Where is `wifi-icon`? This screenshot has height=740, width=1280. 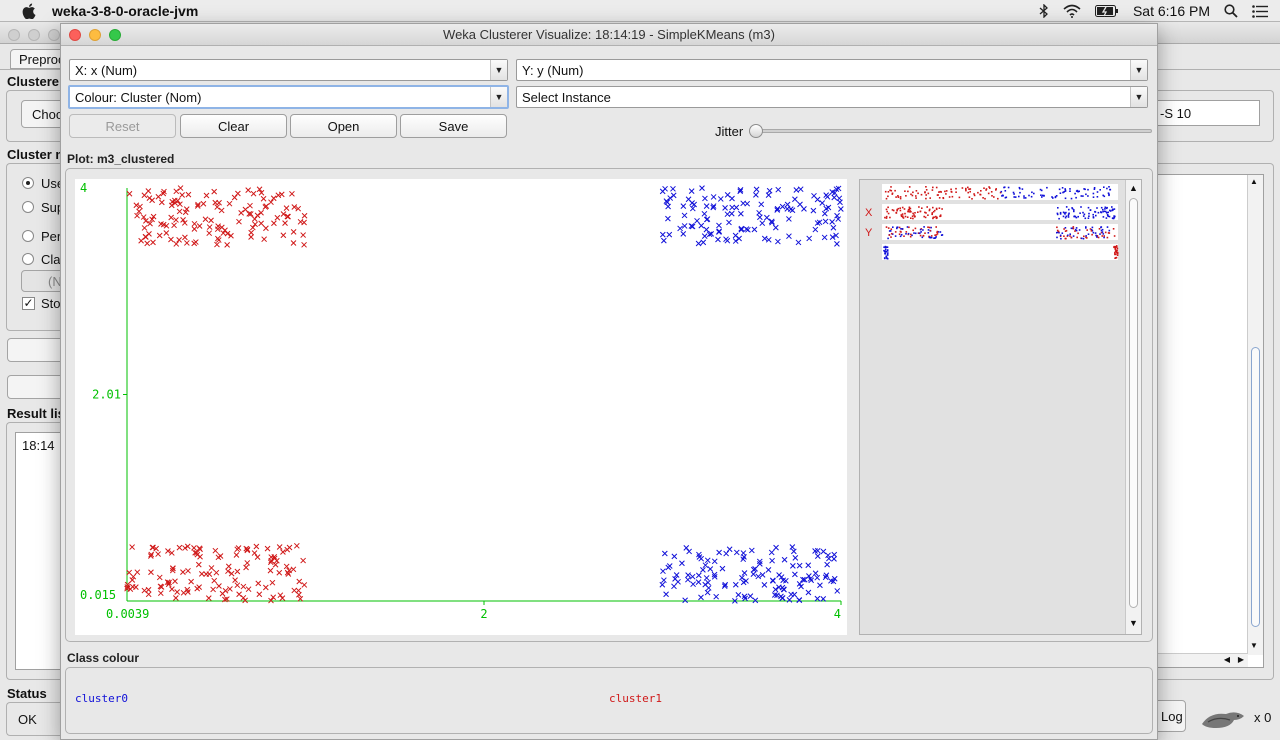
wifi-icon is located at coordinates (1072, 11).